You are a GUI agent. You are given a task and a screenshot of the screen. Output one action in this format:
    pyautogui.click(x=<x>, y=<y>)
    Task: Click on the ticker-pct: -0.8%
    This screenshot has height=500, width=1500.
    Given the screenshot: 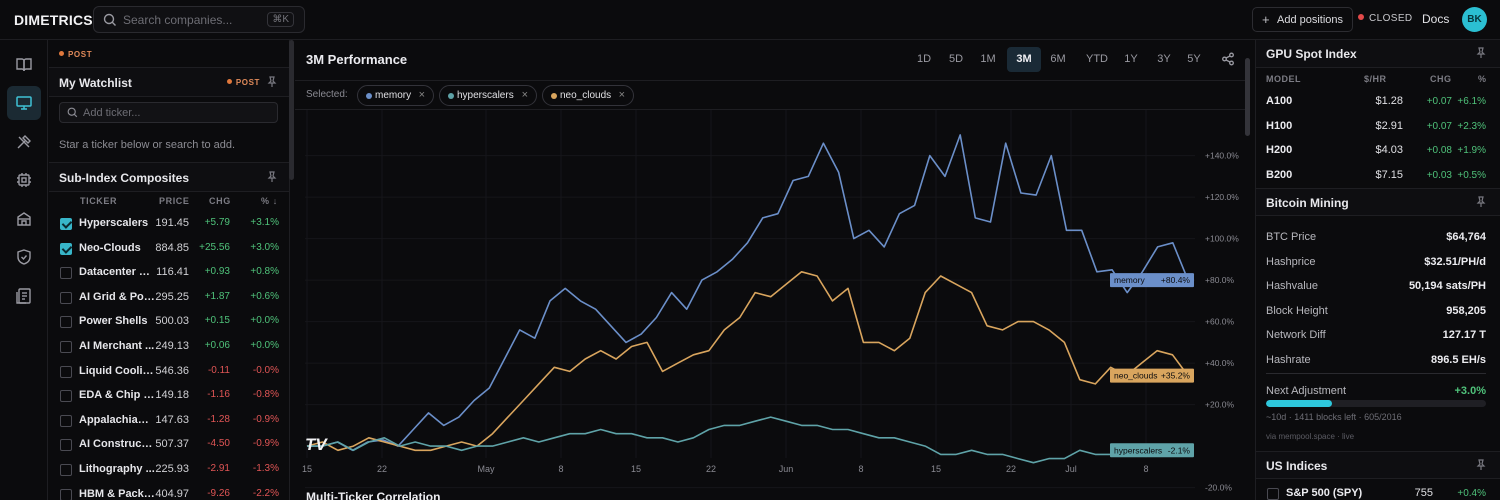 What is the action you would take?
    pyautogui.click(x=265, y=395)
    